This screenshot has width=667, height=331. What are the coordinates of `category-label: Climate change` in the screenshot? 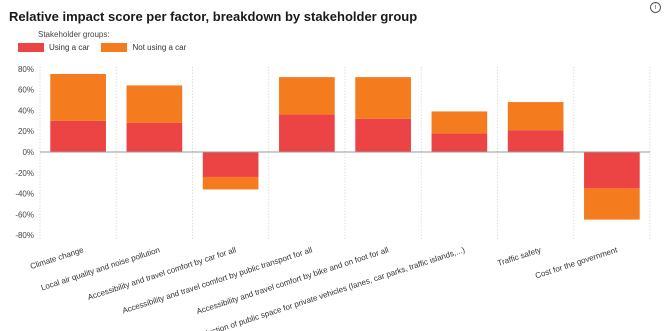 It's located at (57, 258).